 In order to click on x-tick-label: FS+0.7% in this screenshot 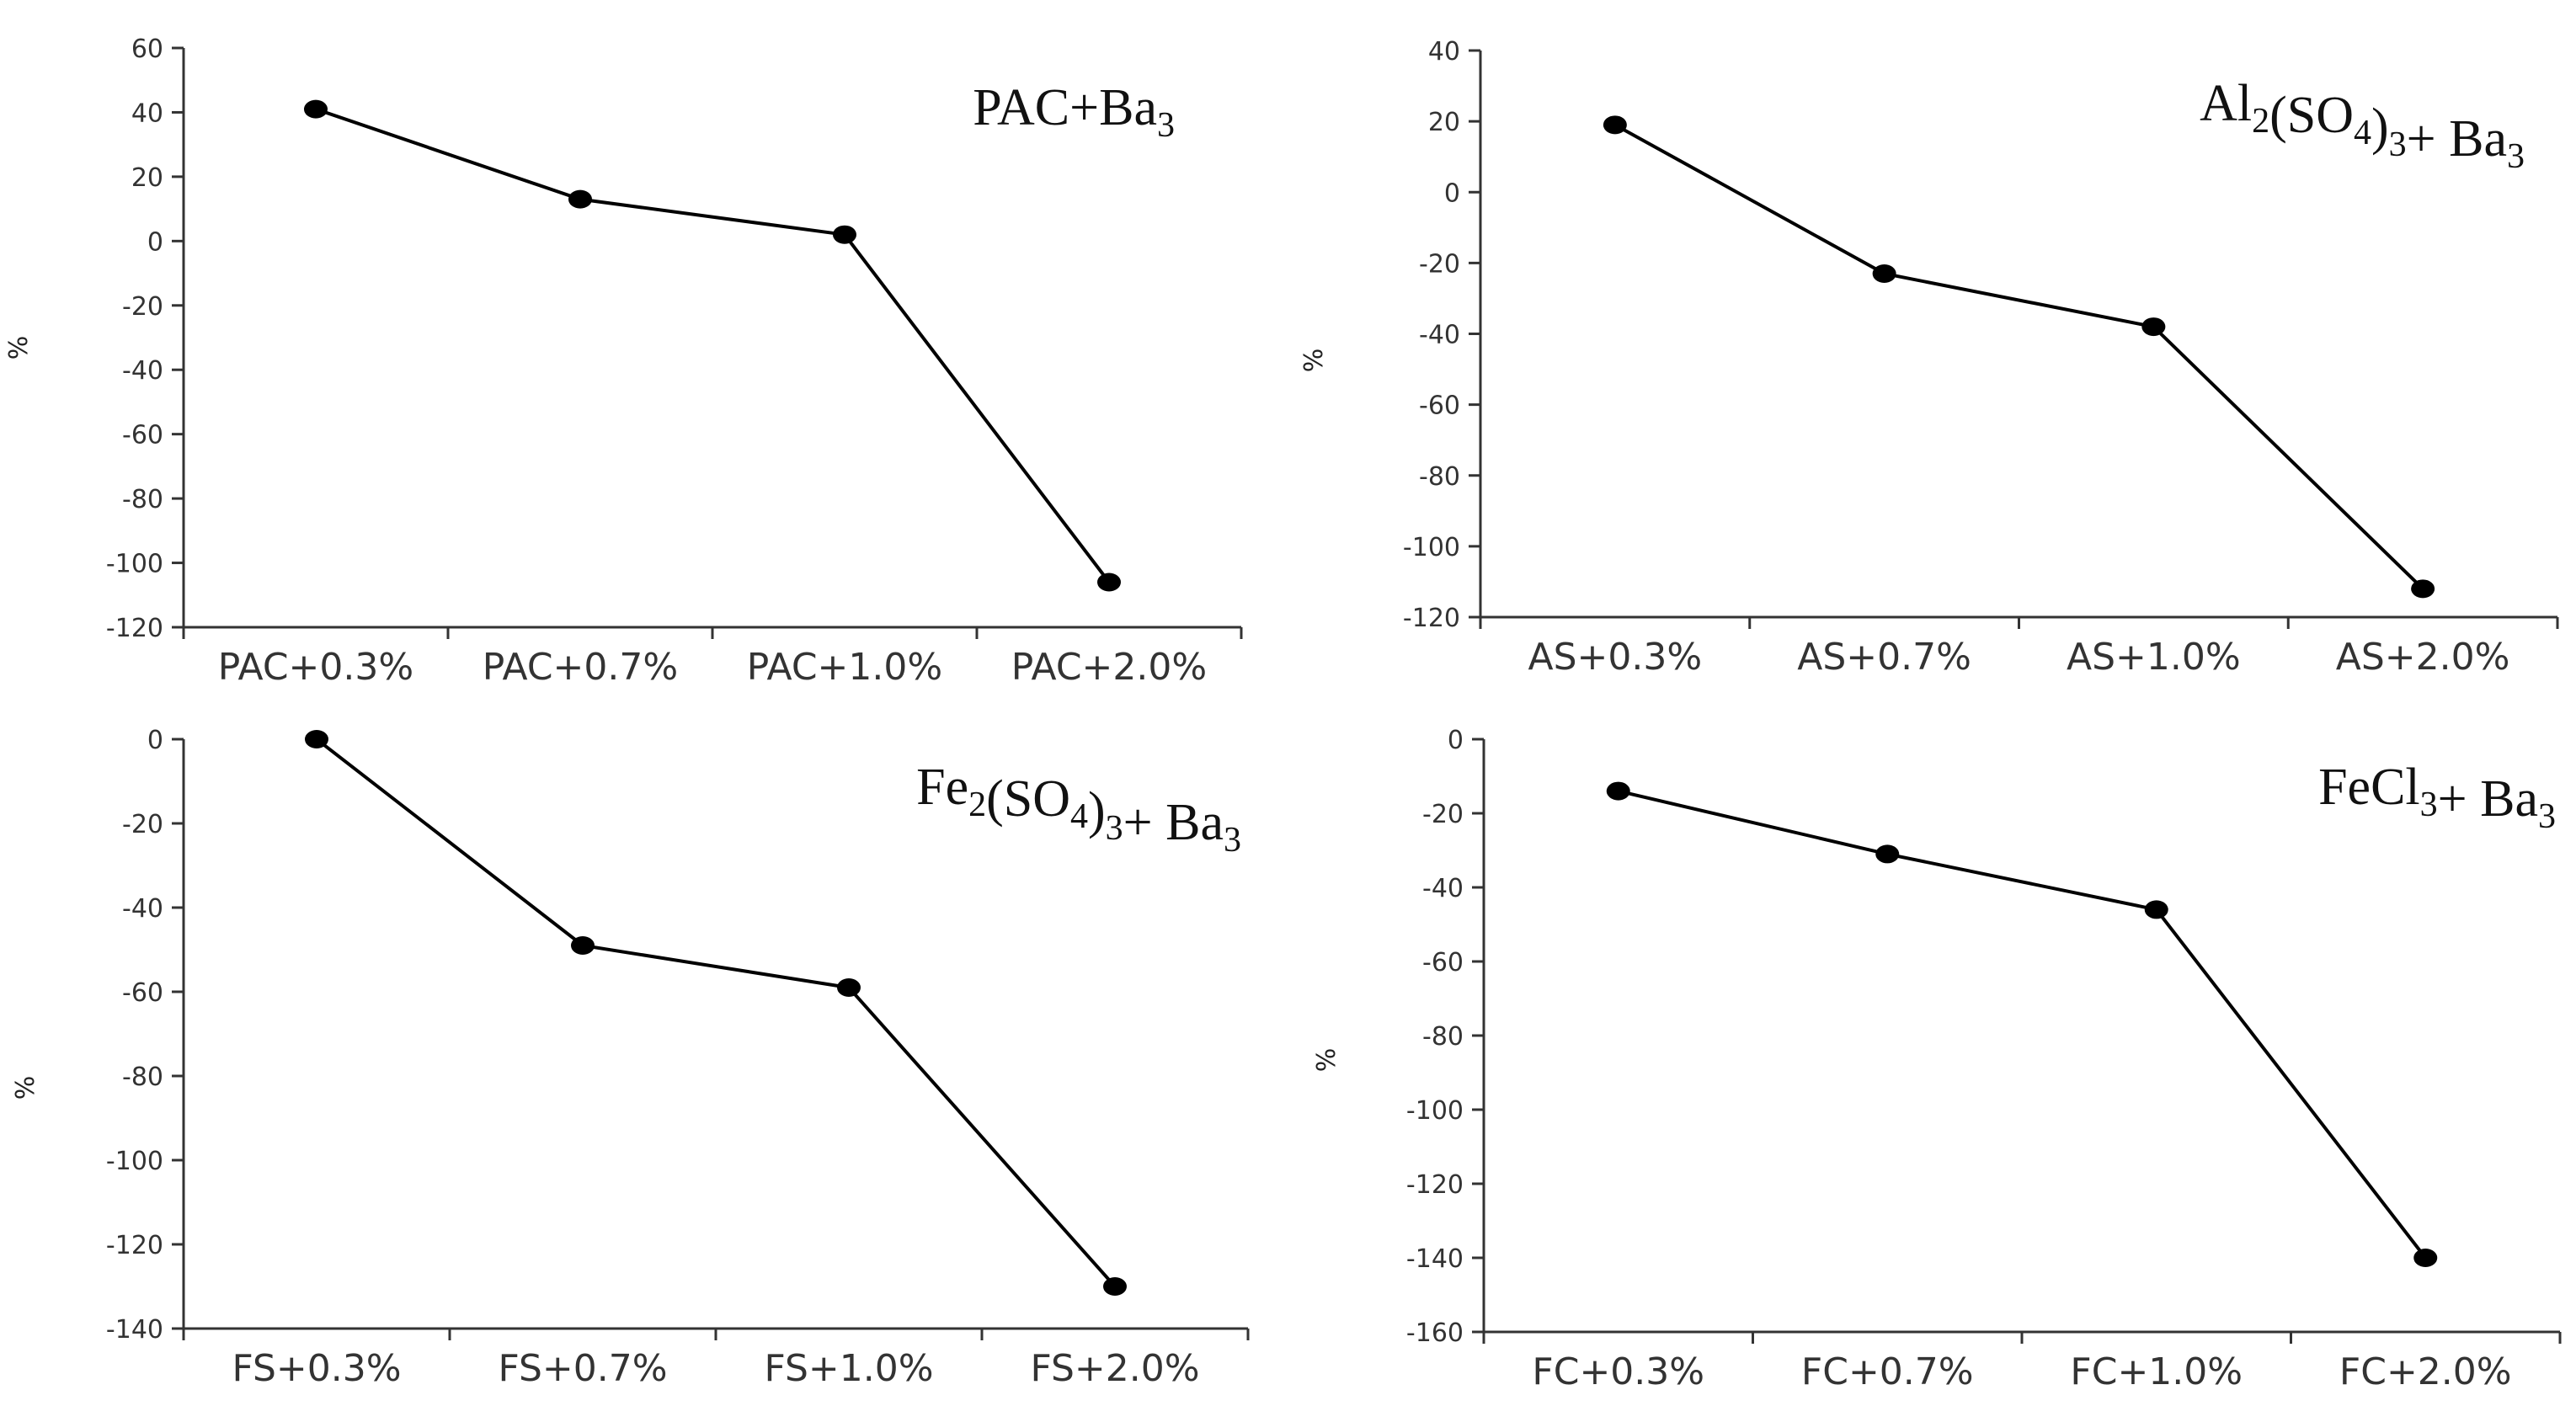, I will do `click(582, 1368)`.